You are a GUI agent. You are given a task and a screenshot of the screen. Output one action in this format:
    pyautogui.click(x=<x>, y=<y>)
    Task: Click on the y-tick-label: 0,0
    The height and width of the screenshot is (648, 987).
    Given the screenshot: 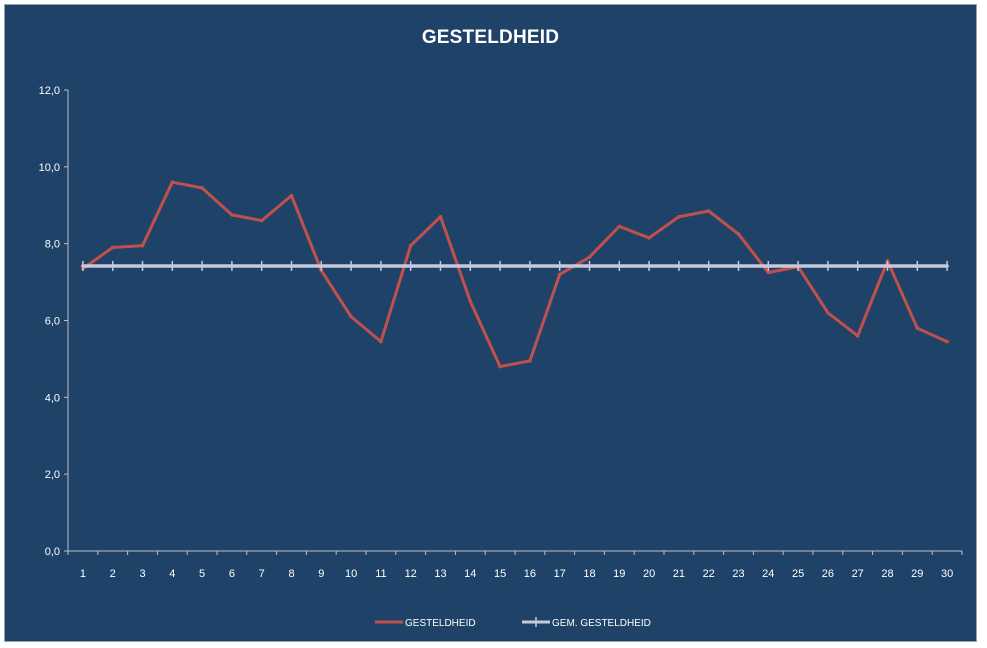 What is the action you would take?
    pyautogui.click(x=52, y=552)
    